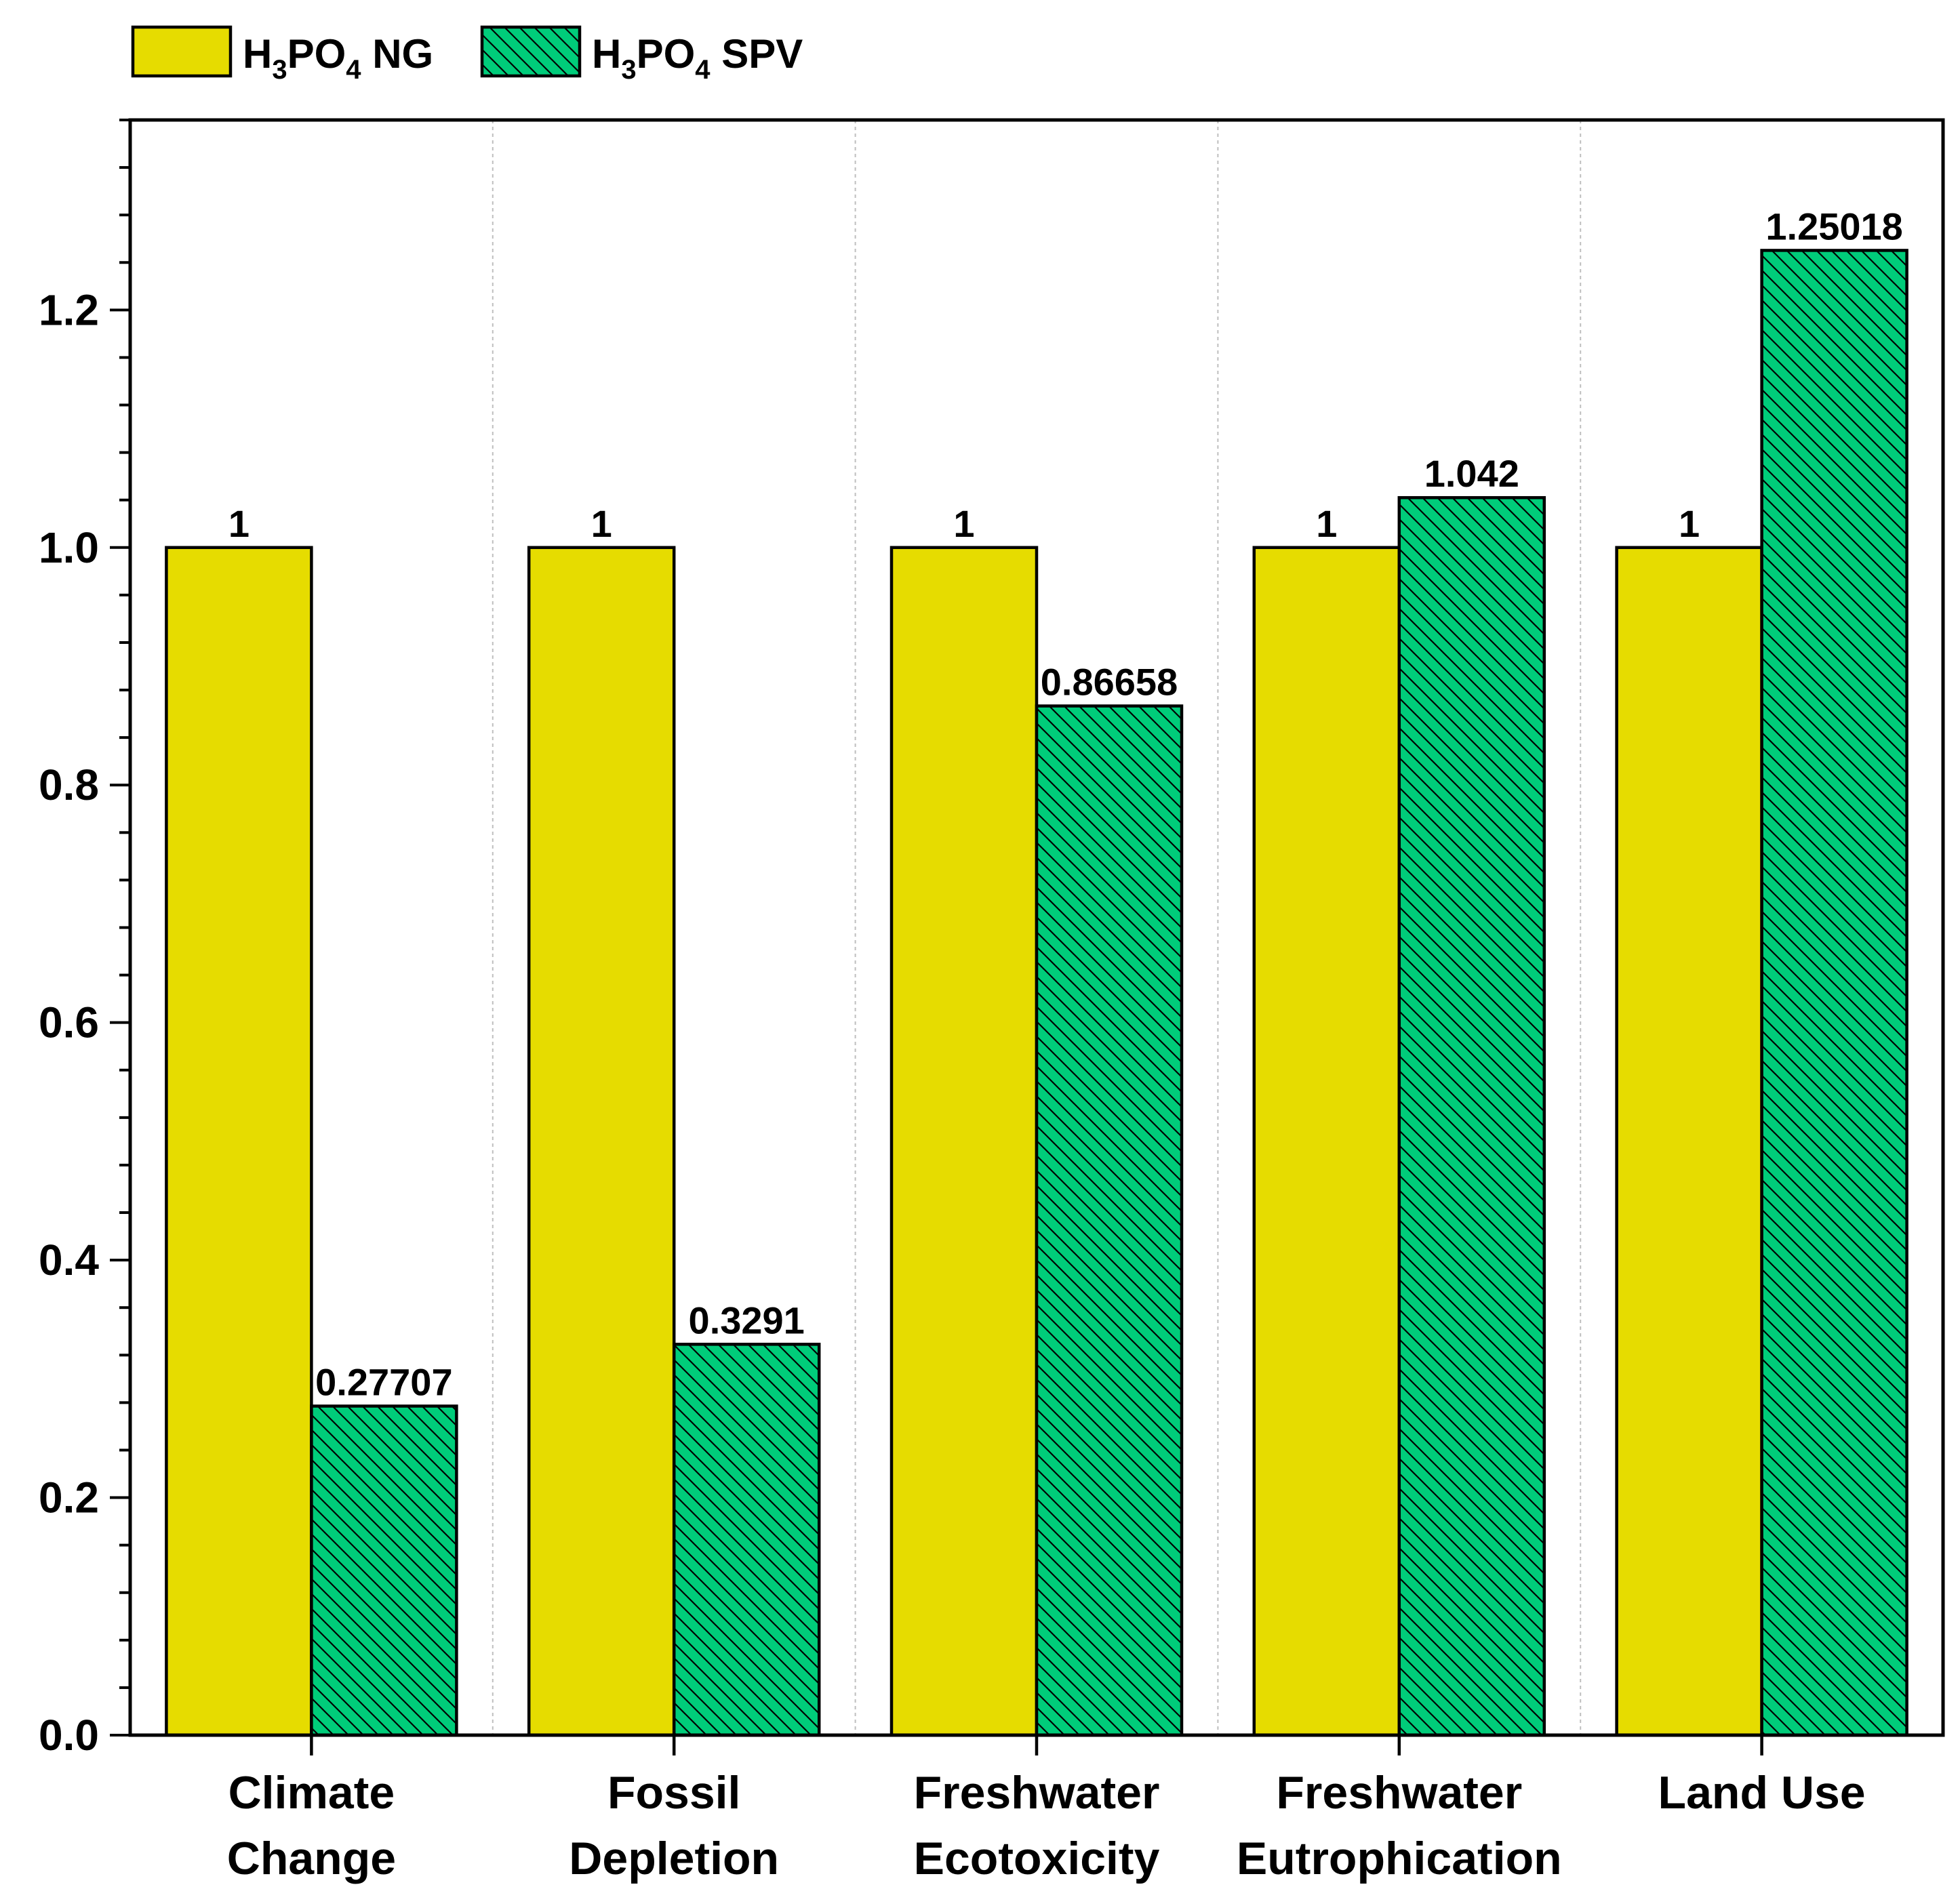 This screenshot has height=1889, width=1960. What do you see at coordinates (1109, 682) in the screenshot?
I see `data-label: 0.86658` at bounding box center [1109, 682].